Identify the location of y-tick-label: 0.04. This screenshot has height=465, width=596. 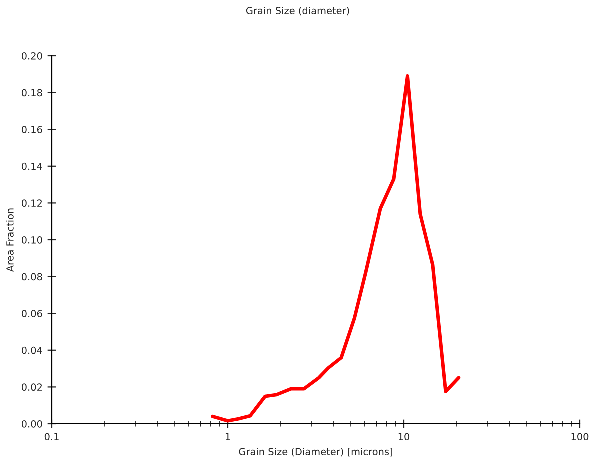
(32, 350).